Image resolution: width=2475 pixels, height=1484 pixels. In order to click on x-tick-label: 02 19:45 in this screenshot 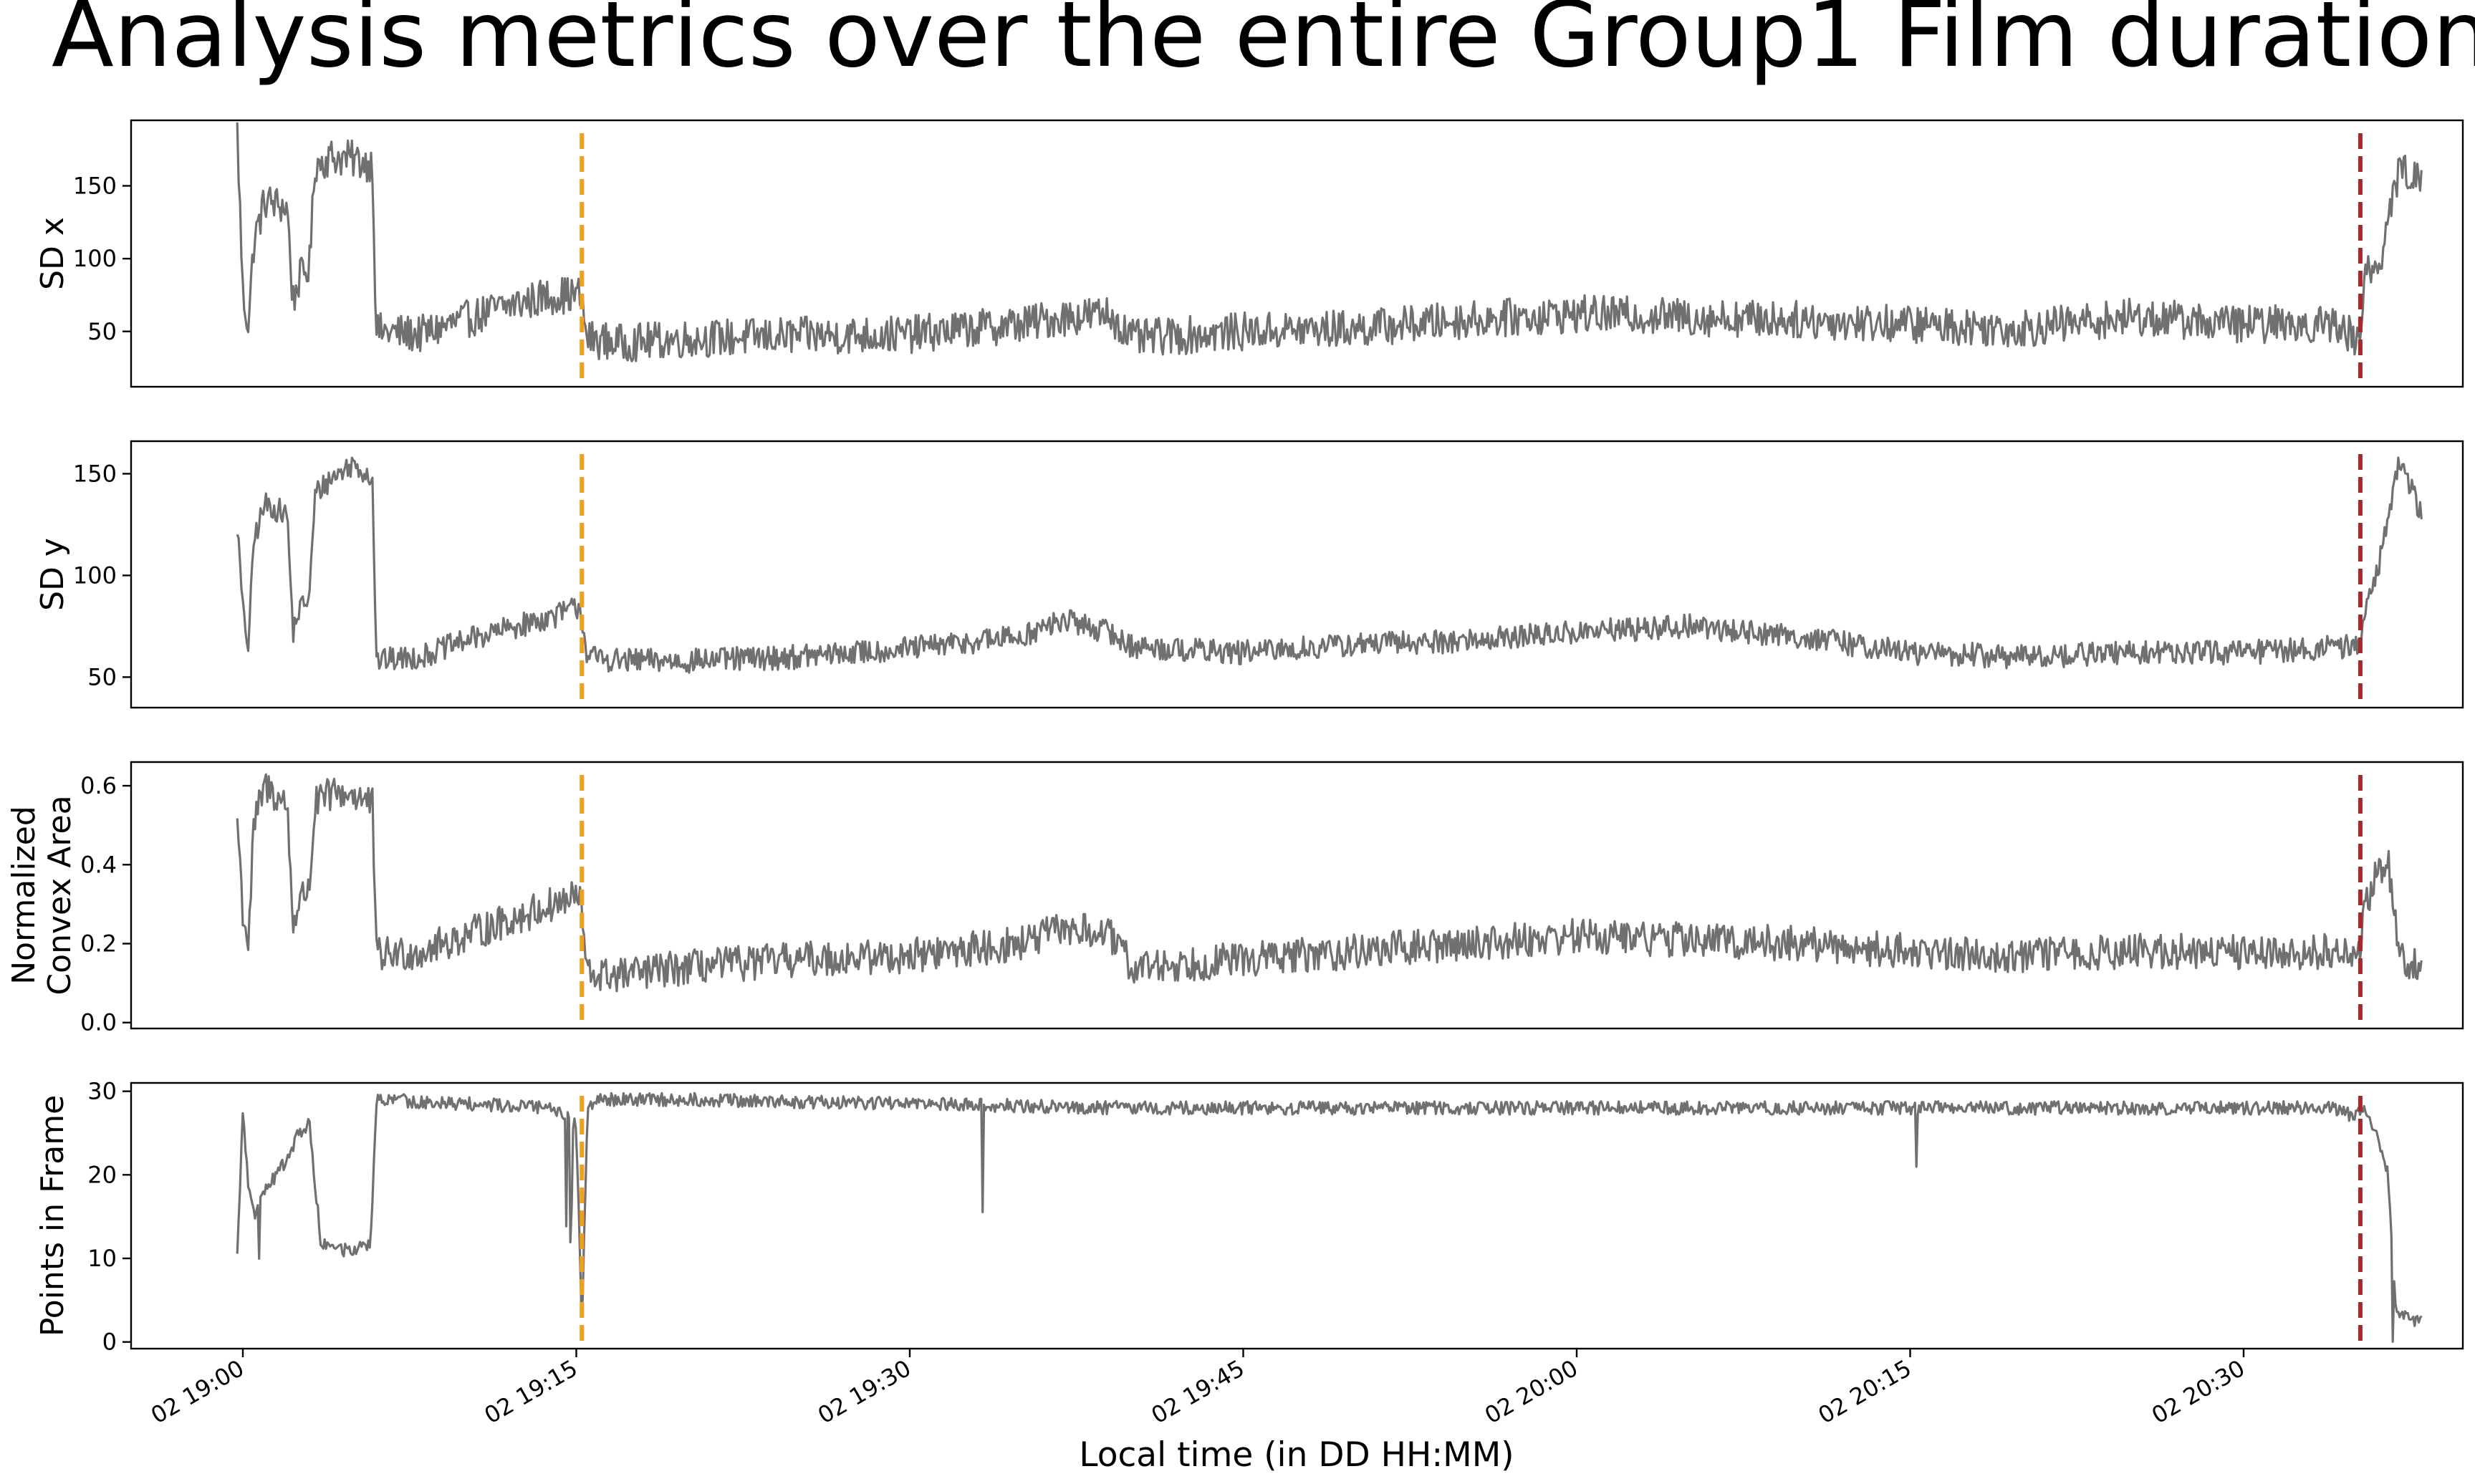, I will do `click(1198, 1391)`.